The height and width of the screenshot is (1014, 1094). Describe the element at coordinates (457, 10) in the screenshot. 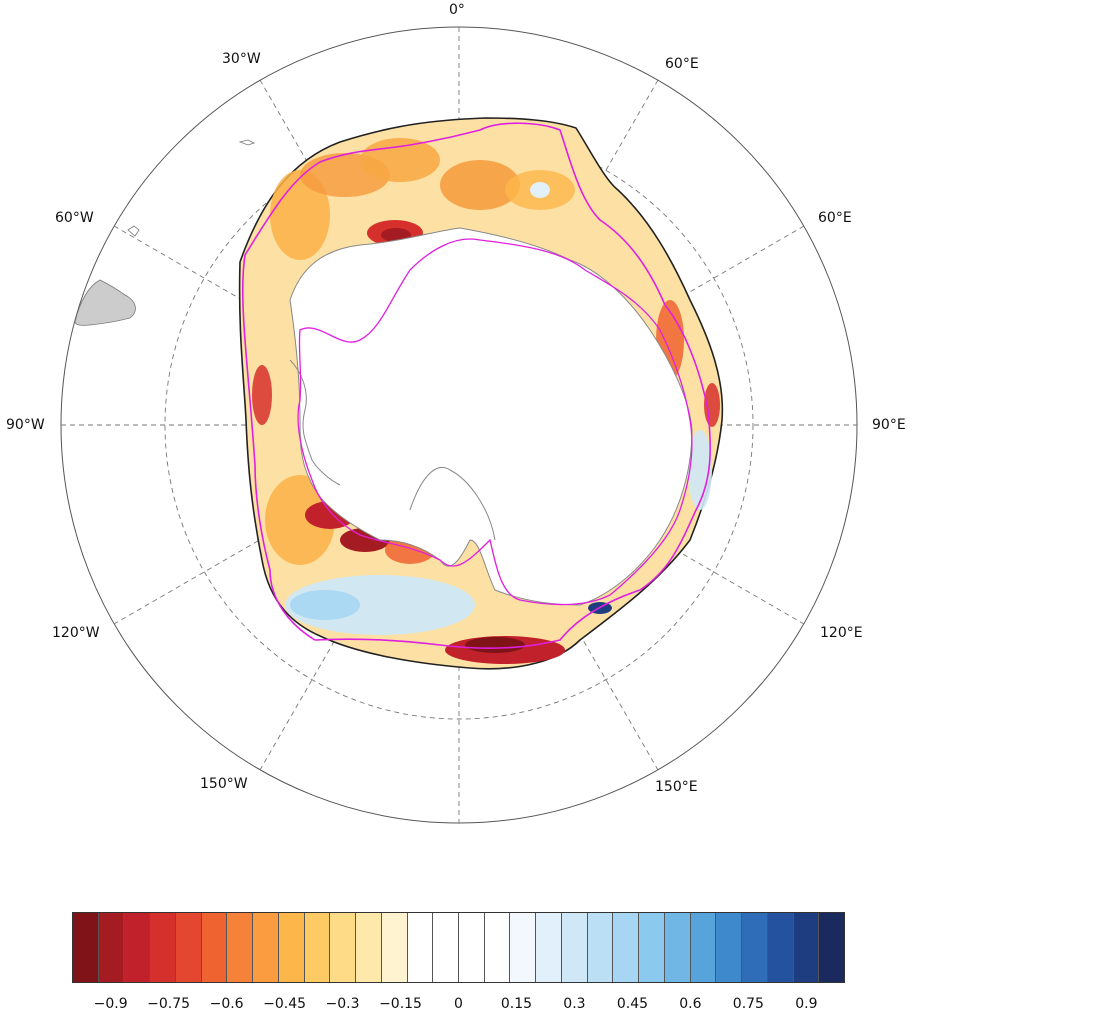

I see `lon-label-0: 0°` at that location.